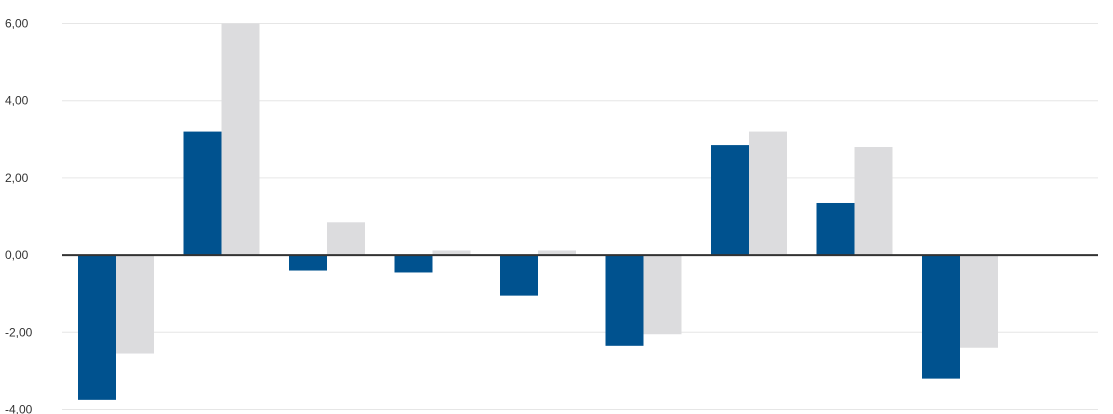  I want to click on y-tick-label: 4,00, so click(17, 101).